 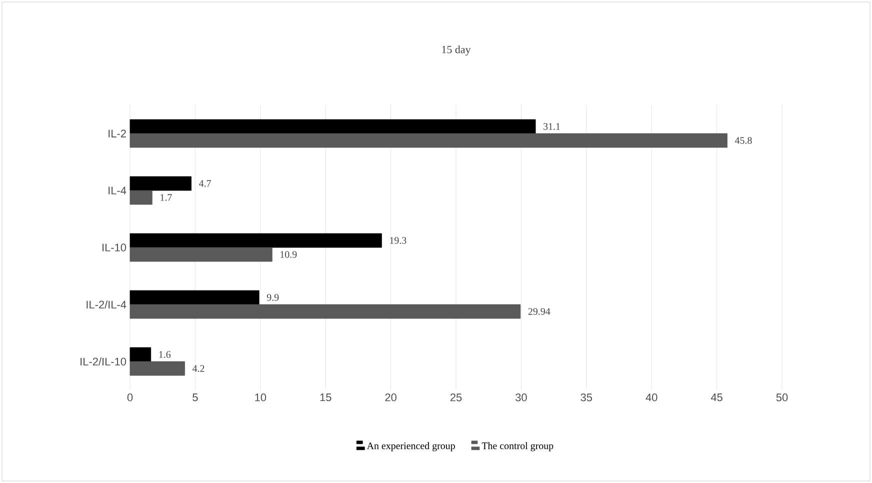 What do you see at coordinates (398, 240) in the screenshot?
I see `data-label: 19.3` at bounding box center [398, 240].